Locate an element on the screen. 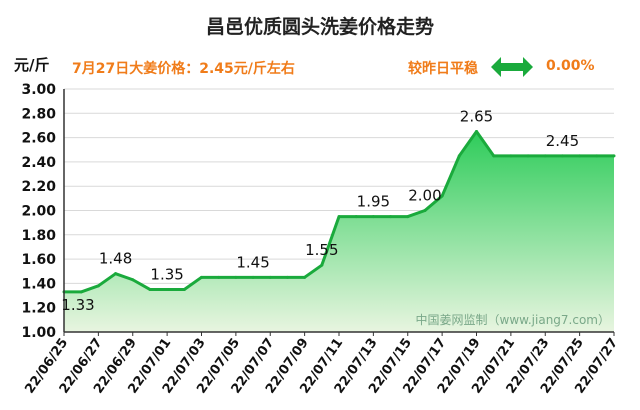 This screenshot has width=640, height=410. data-label: 1.95 is located at coordinates (373, 202).